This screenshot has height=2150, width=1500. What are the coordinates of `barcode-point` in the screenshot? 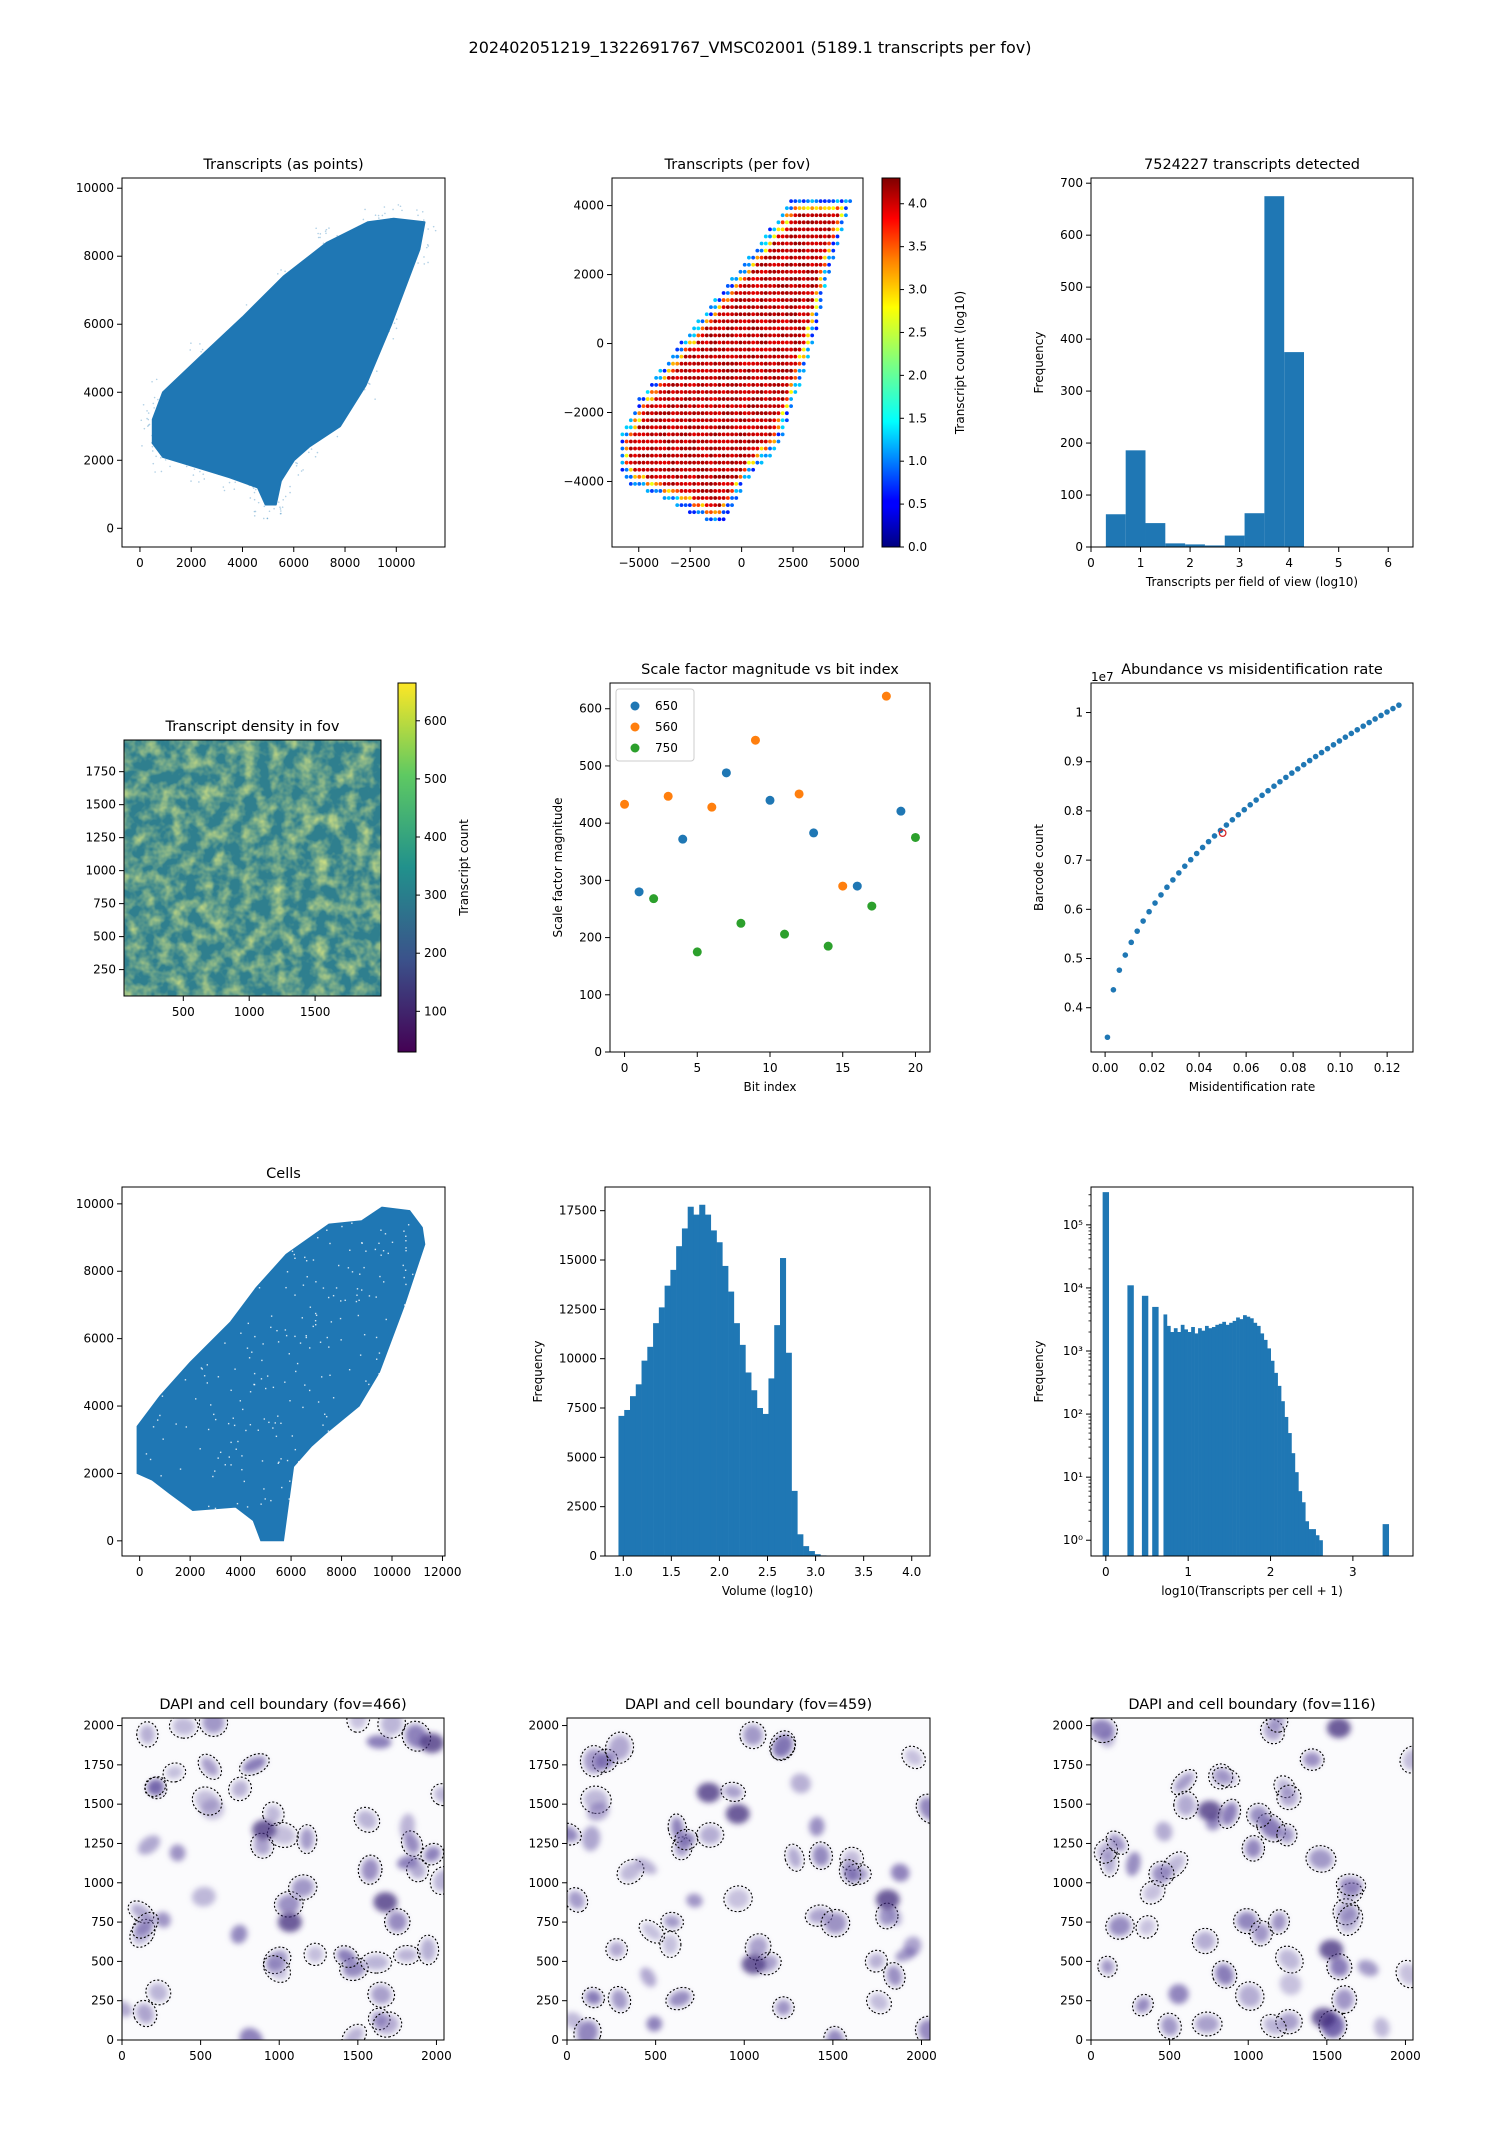 It's located at (1232, 820).